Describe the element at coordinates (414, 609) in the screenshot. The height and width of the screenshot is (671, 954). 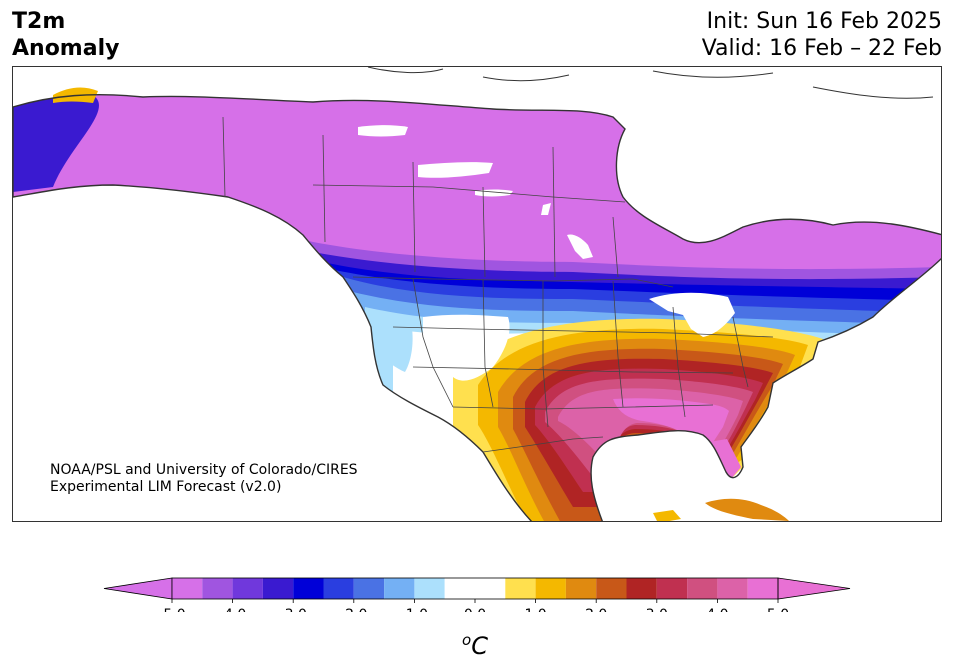
I see `colorbar-tick-label: -1.0` at that location.